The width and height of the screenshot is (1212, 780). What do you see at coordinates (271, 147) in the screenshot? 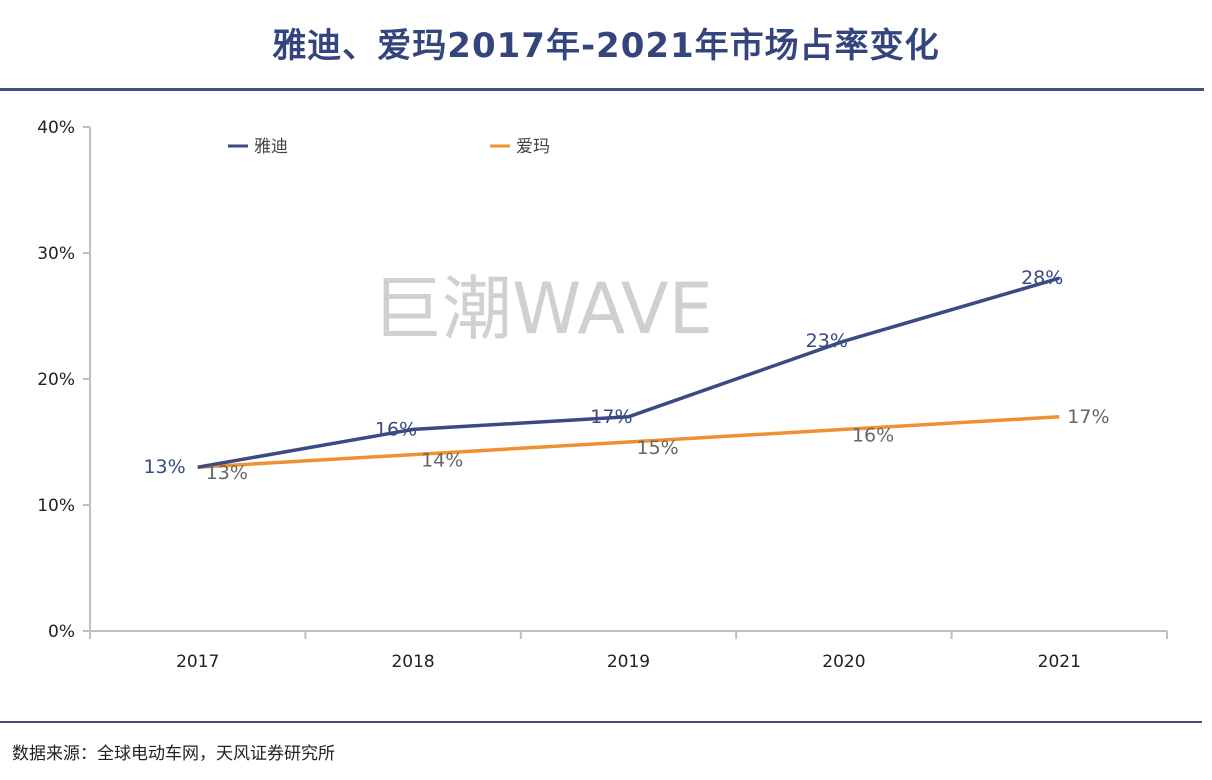
I see `legend-label: 雅迪` at bounding box center [271, 147].